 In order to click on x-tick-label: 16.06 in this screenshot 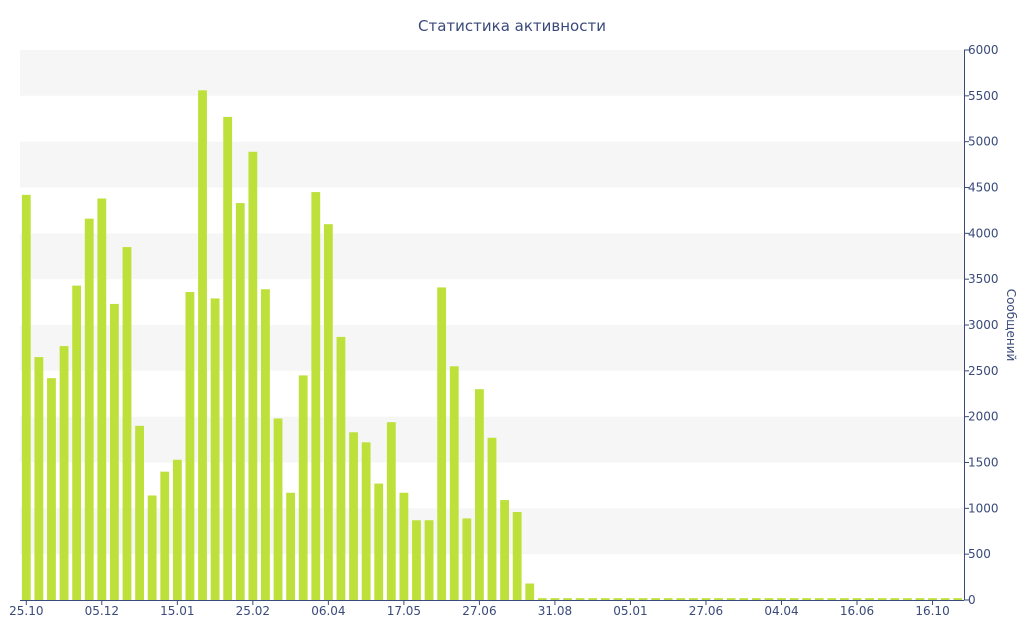, I will do `click(857, 611)`.